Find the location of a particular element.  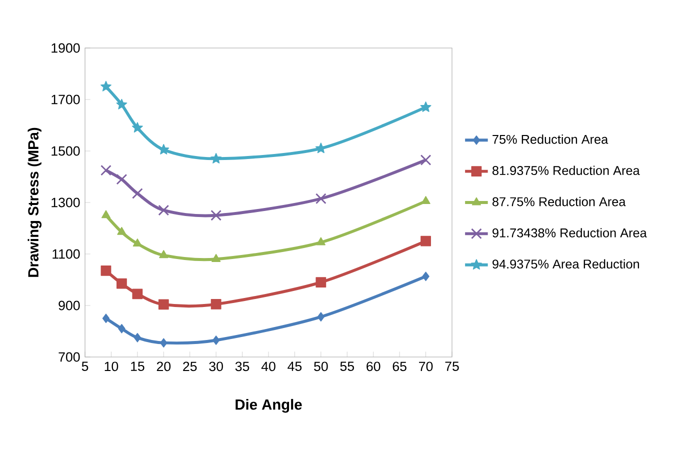

x-tick-label: 50 is located at coordinates (321, 367).